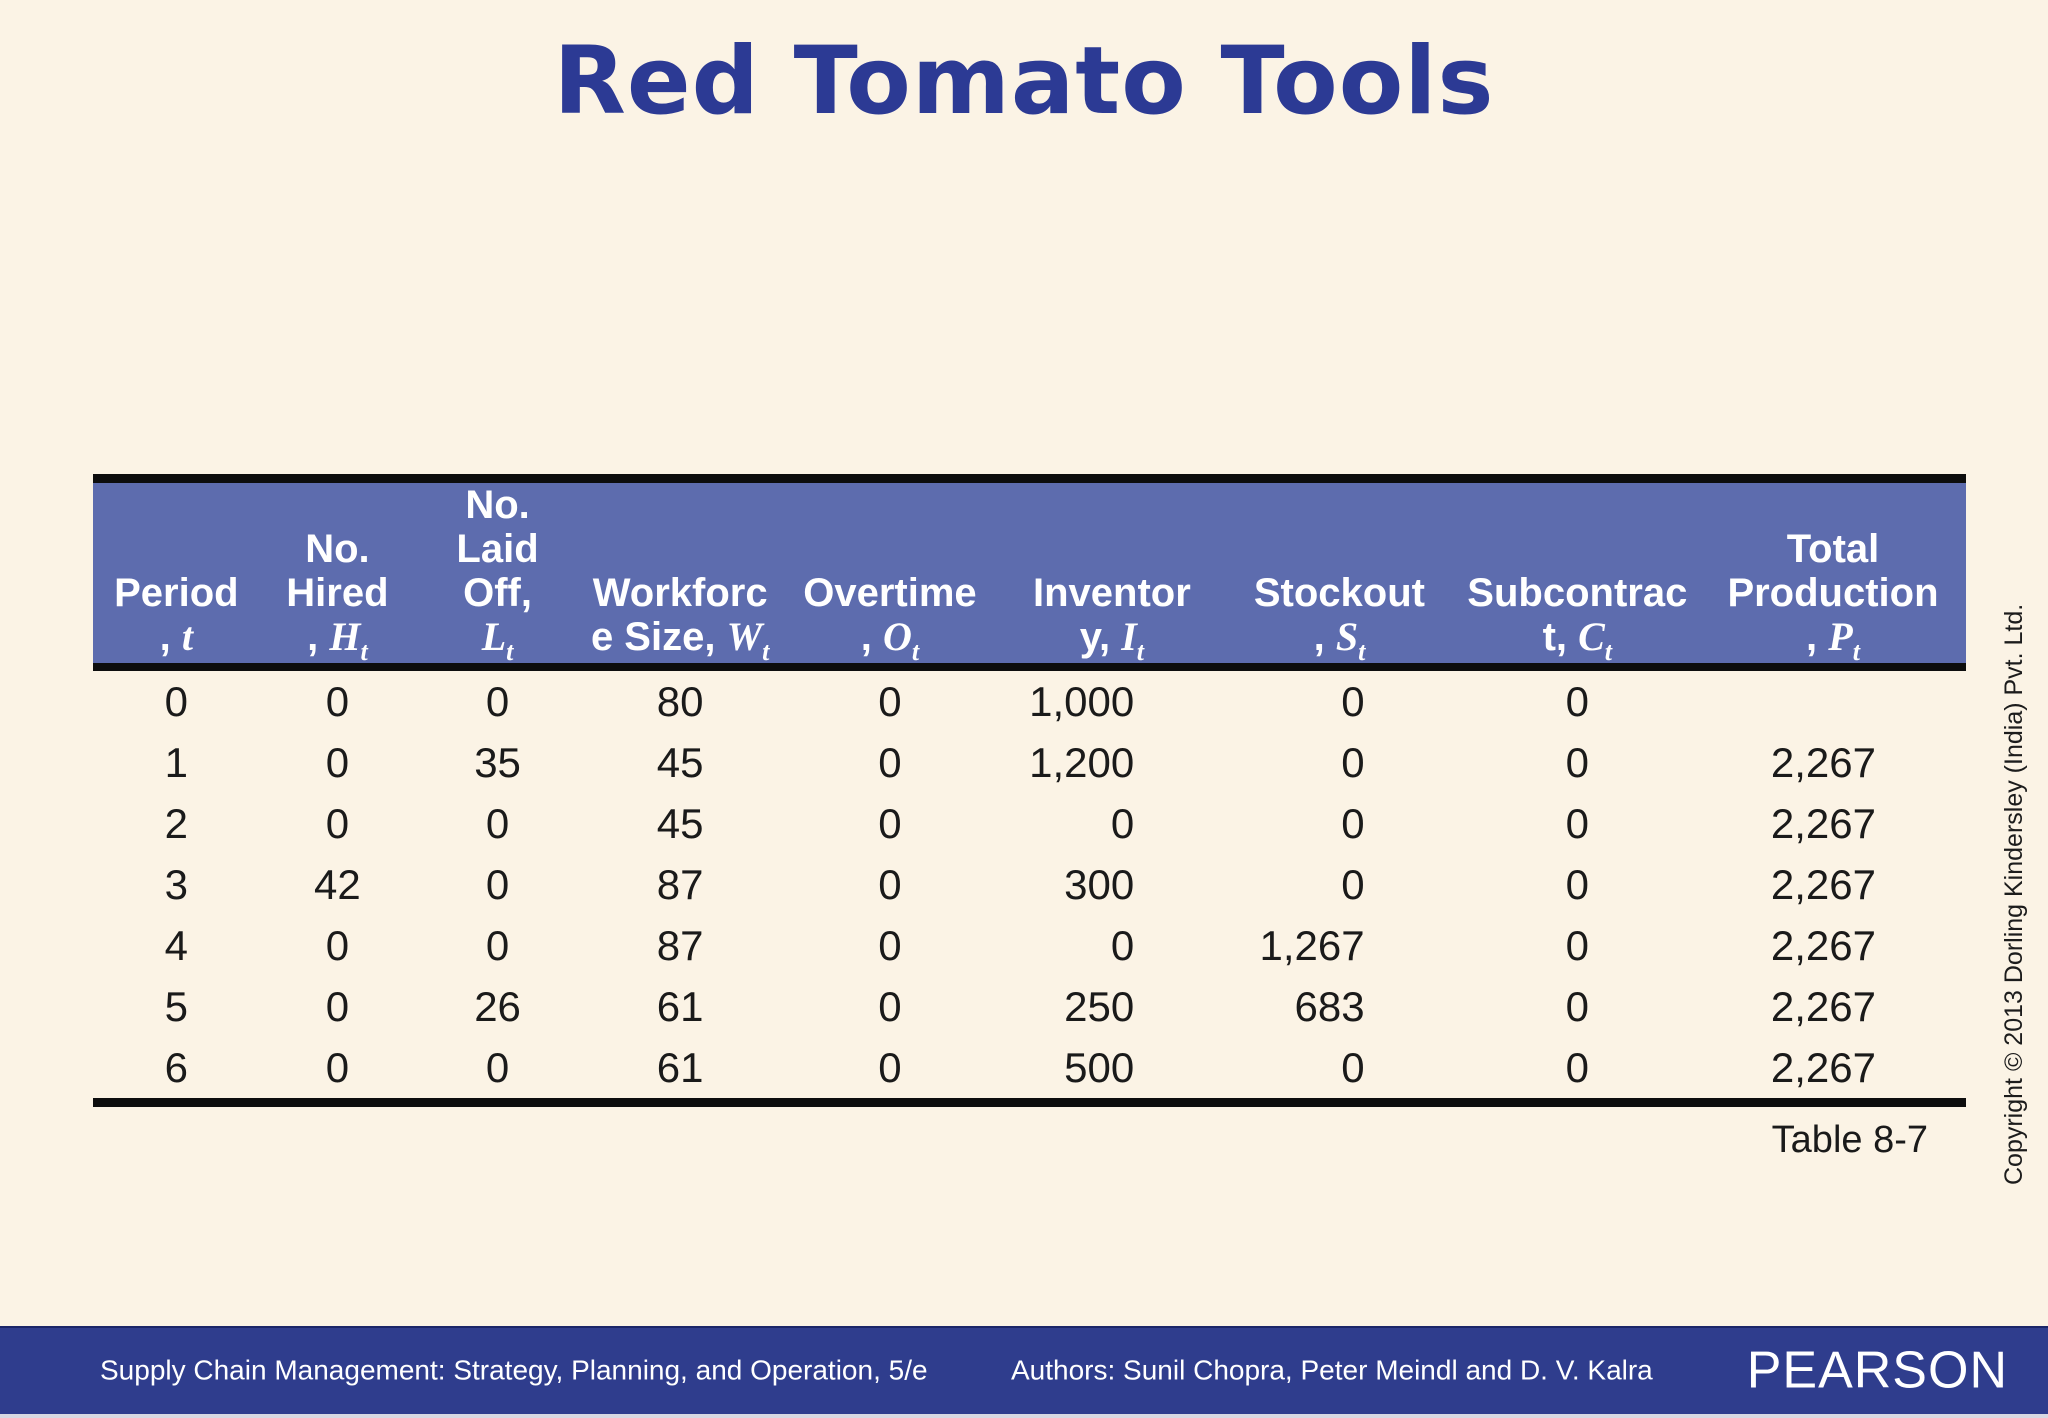 The width and height of the screenshot is (2048, 1418). Describe the element at coordinates (497, 574) in the screenshot. I see `column-header: No. Laid Off, Lt` at that location.